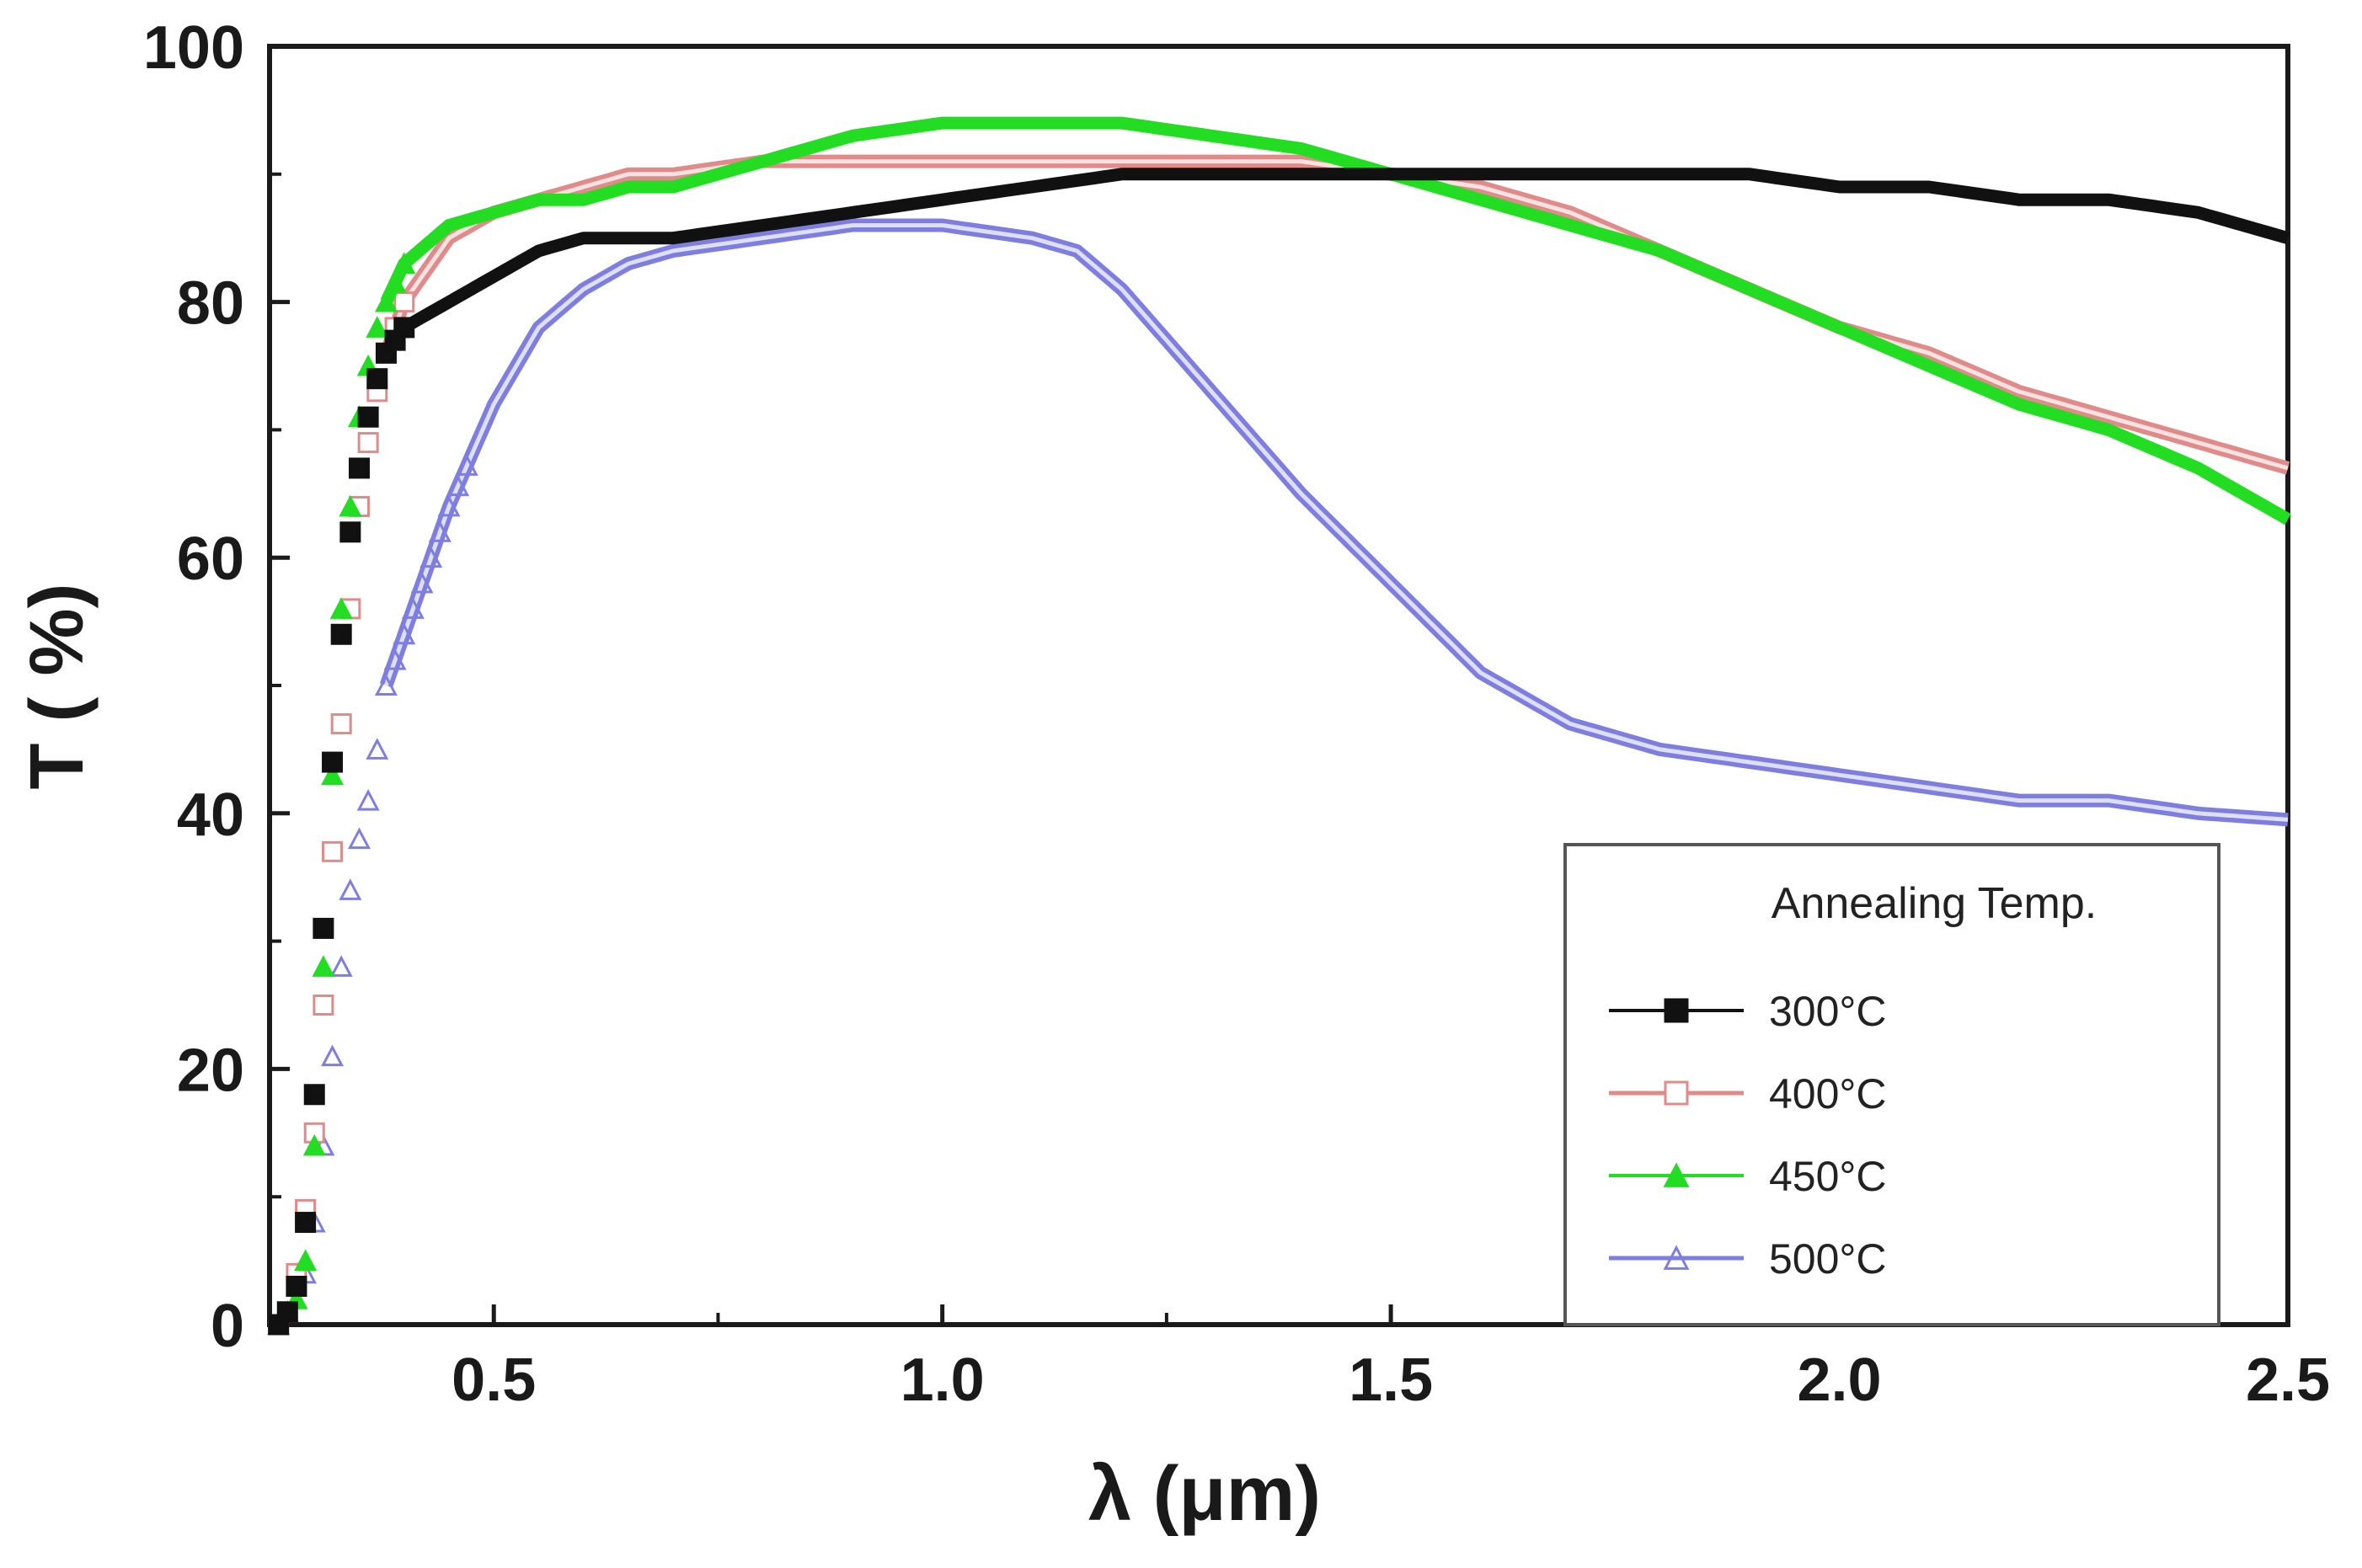 This screenshot has width=2362, height=1568. Describe the element at coordinates (210, 559) in the screenshot. I see `y-tick-label: 60` at that location.